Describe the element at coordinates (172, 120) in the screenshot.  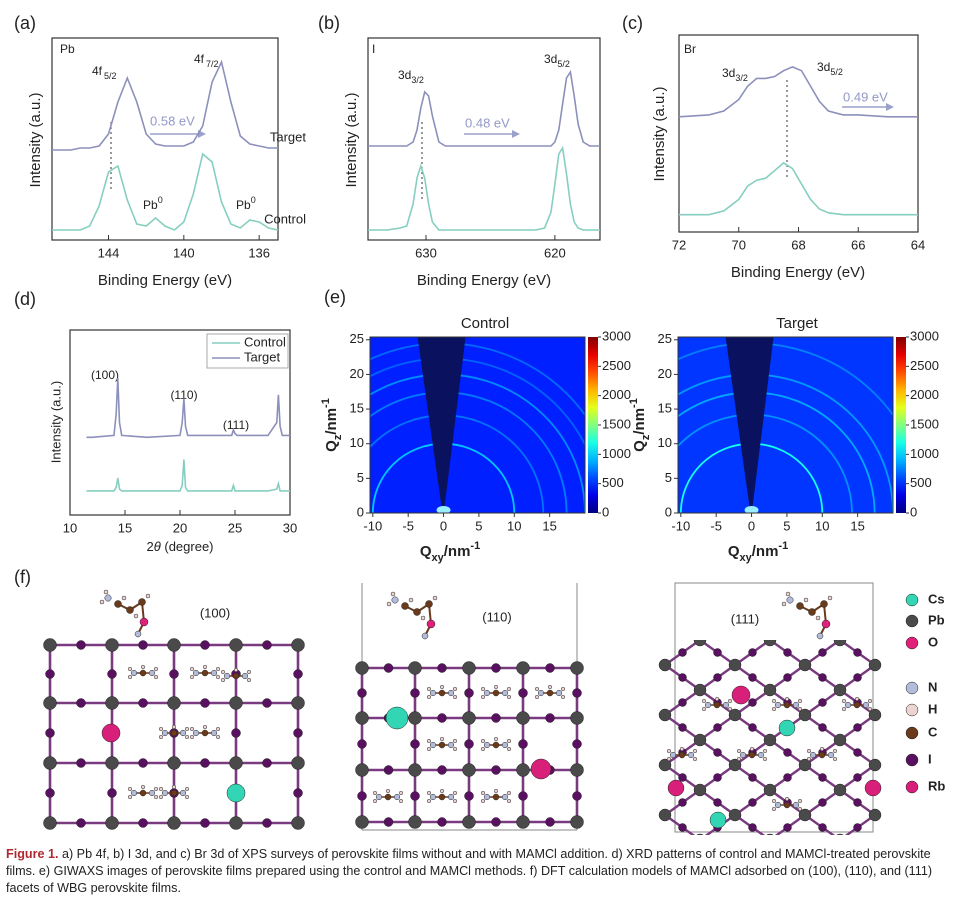
I see `shift-label: 0.58 eV` at that location.